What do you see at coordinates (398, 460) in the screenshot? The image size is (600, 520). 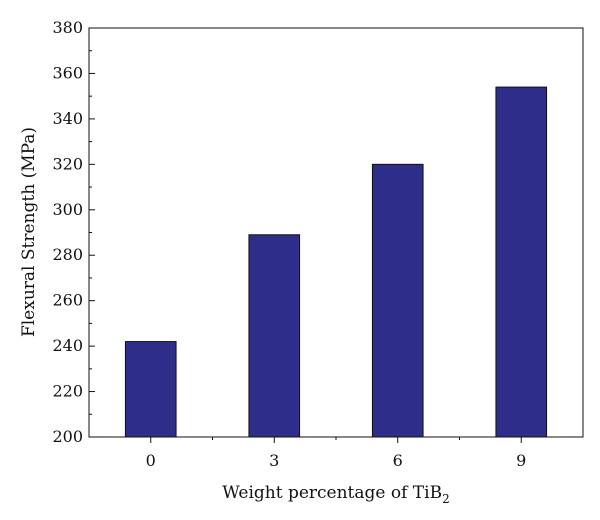 I see `x-tick-label: 6` at bounding box center [398, 460].